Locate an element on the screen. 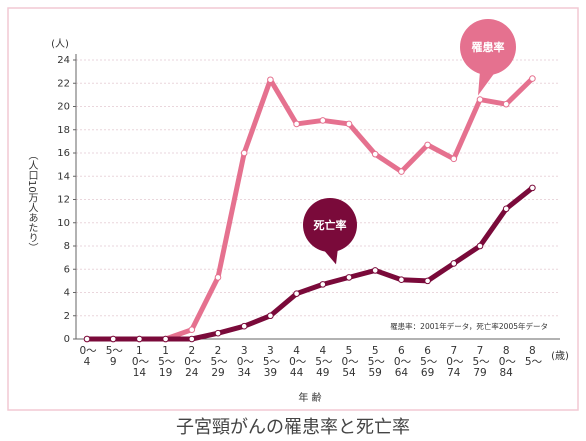  legend-label: 罹患率 is located at coordinates (488, 47).